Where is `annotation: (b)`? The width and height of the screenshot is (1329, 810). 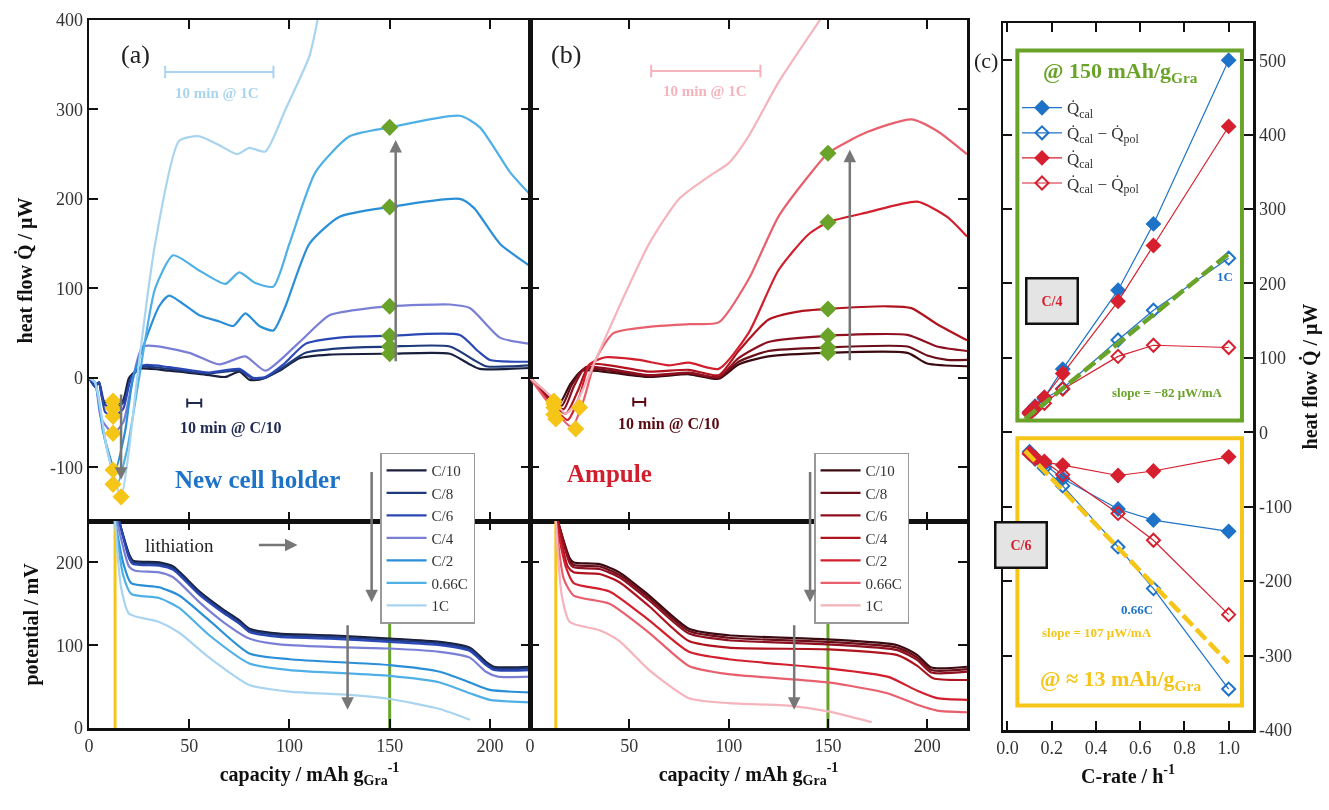 annotation: (b) is located at coordinates (566, 54).